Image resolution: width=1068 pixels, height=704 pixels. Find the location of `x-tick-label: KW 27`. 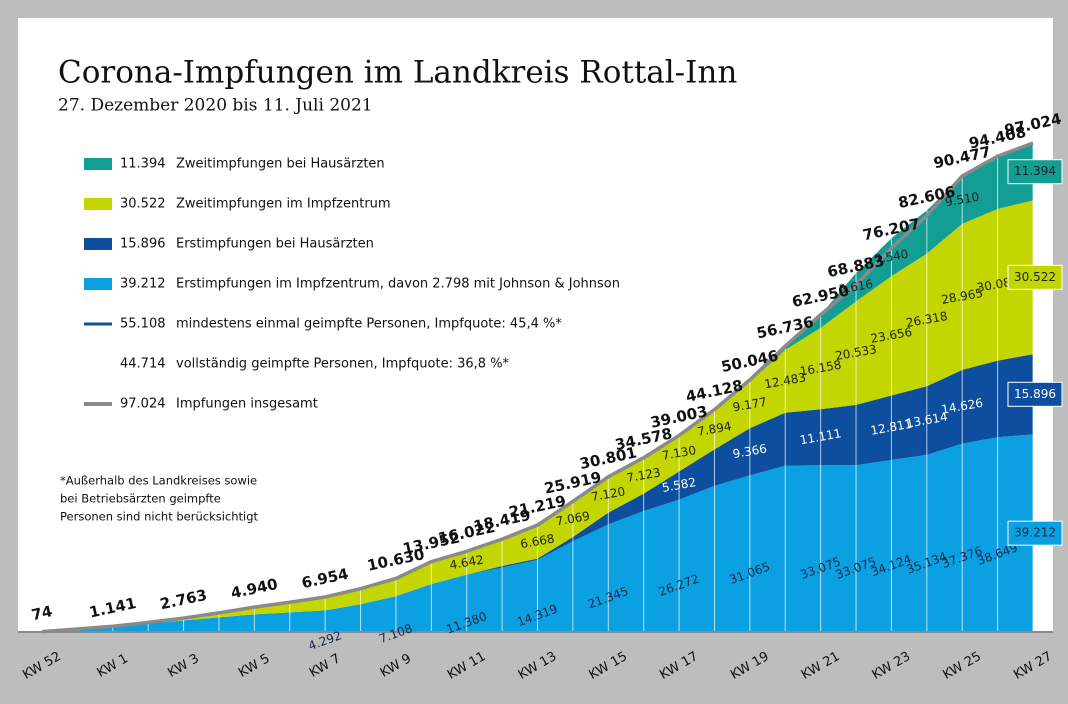

x-tick-label: KW 27 is located at coordinates (1033, 666).